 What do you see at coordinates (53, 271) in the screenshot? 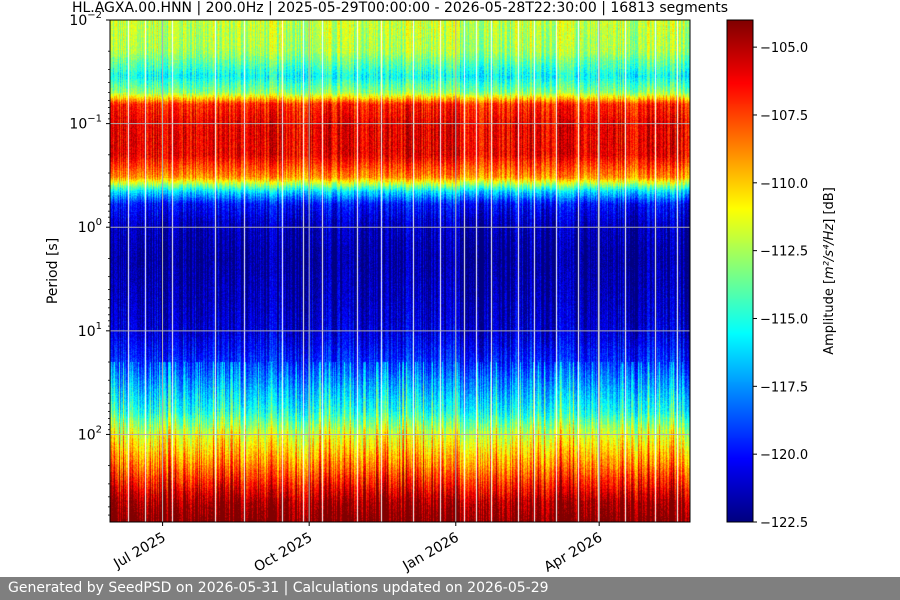
I see `y-axis-label: Period [s]` at bounding box center [53, 271].